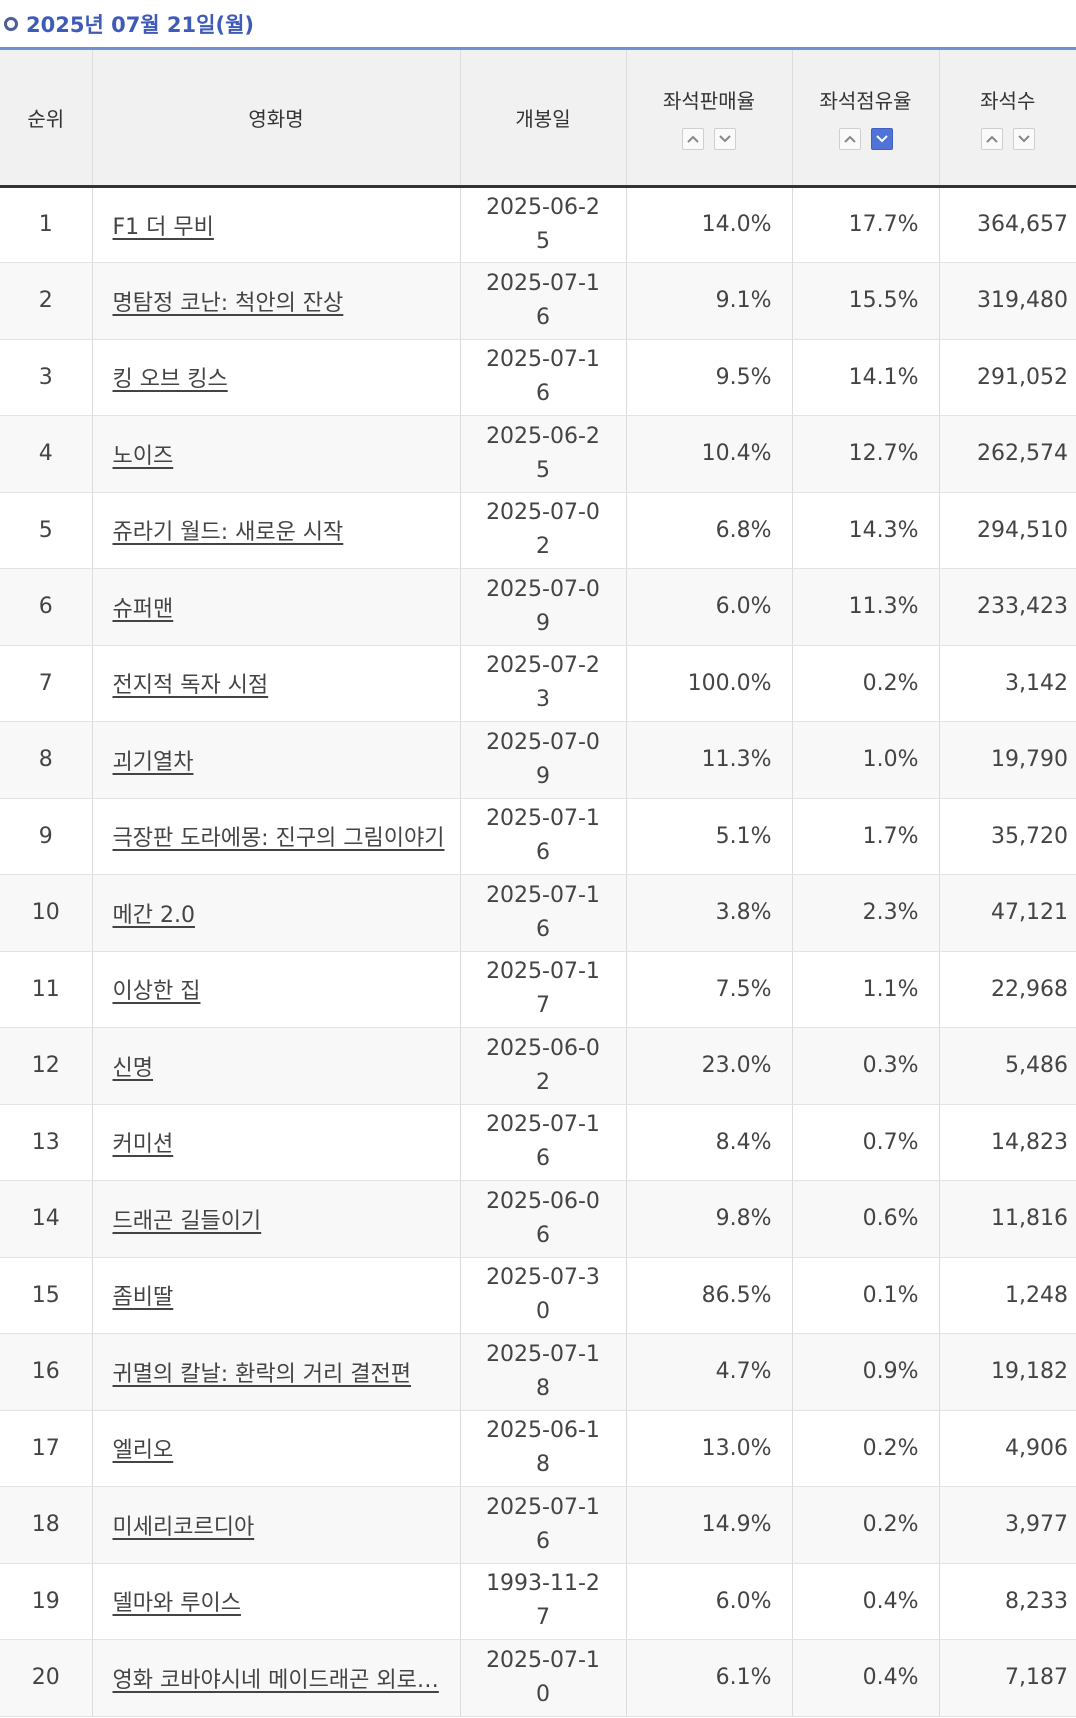 The width and height of the screenshot is (1076, 1718). I want to click on share-cell: 0.1%, so click(866, 1295).